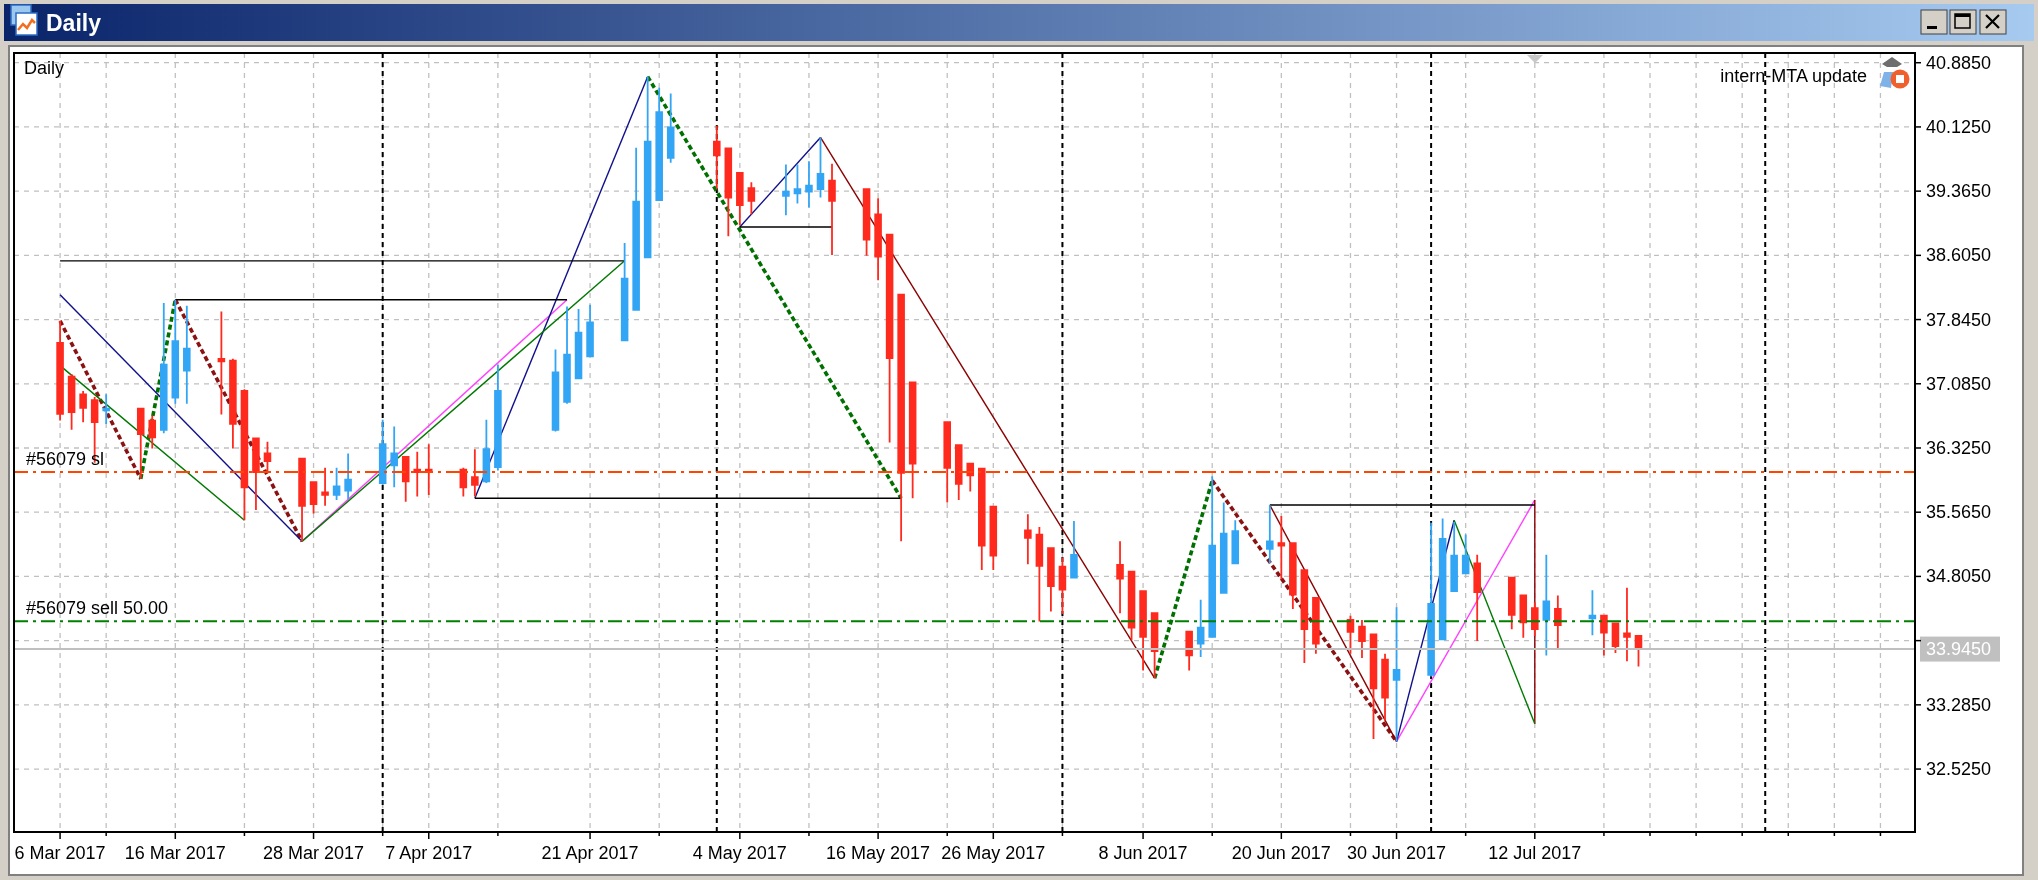 This screenshot has height=880, width=2038. Describe the element at coordinates (1397, 853) in the screenshot. I see `x-tick-label: 30 Jun 2017` at that location.